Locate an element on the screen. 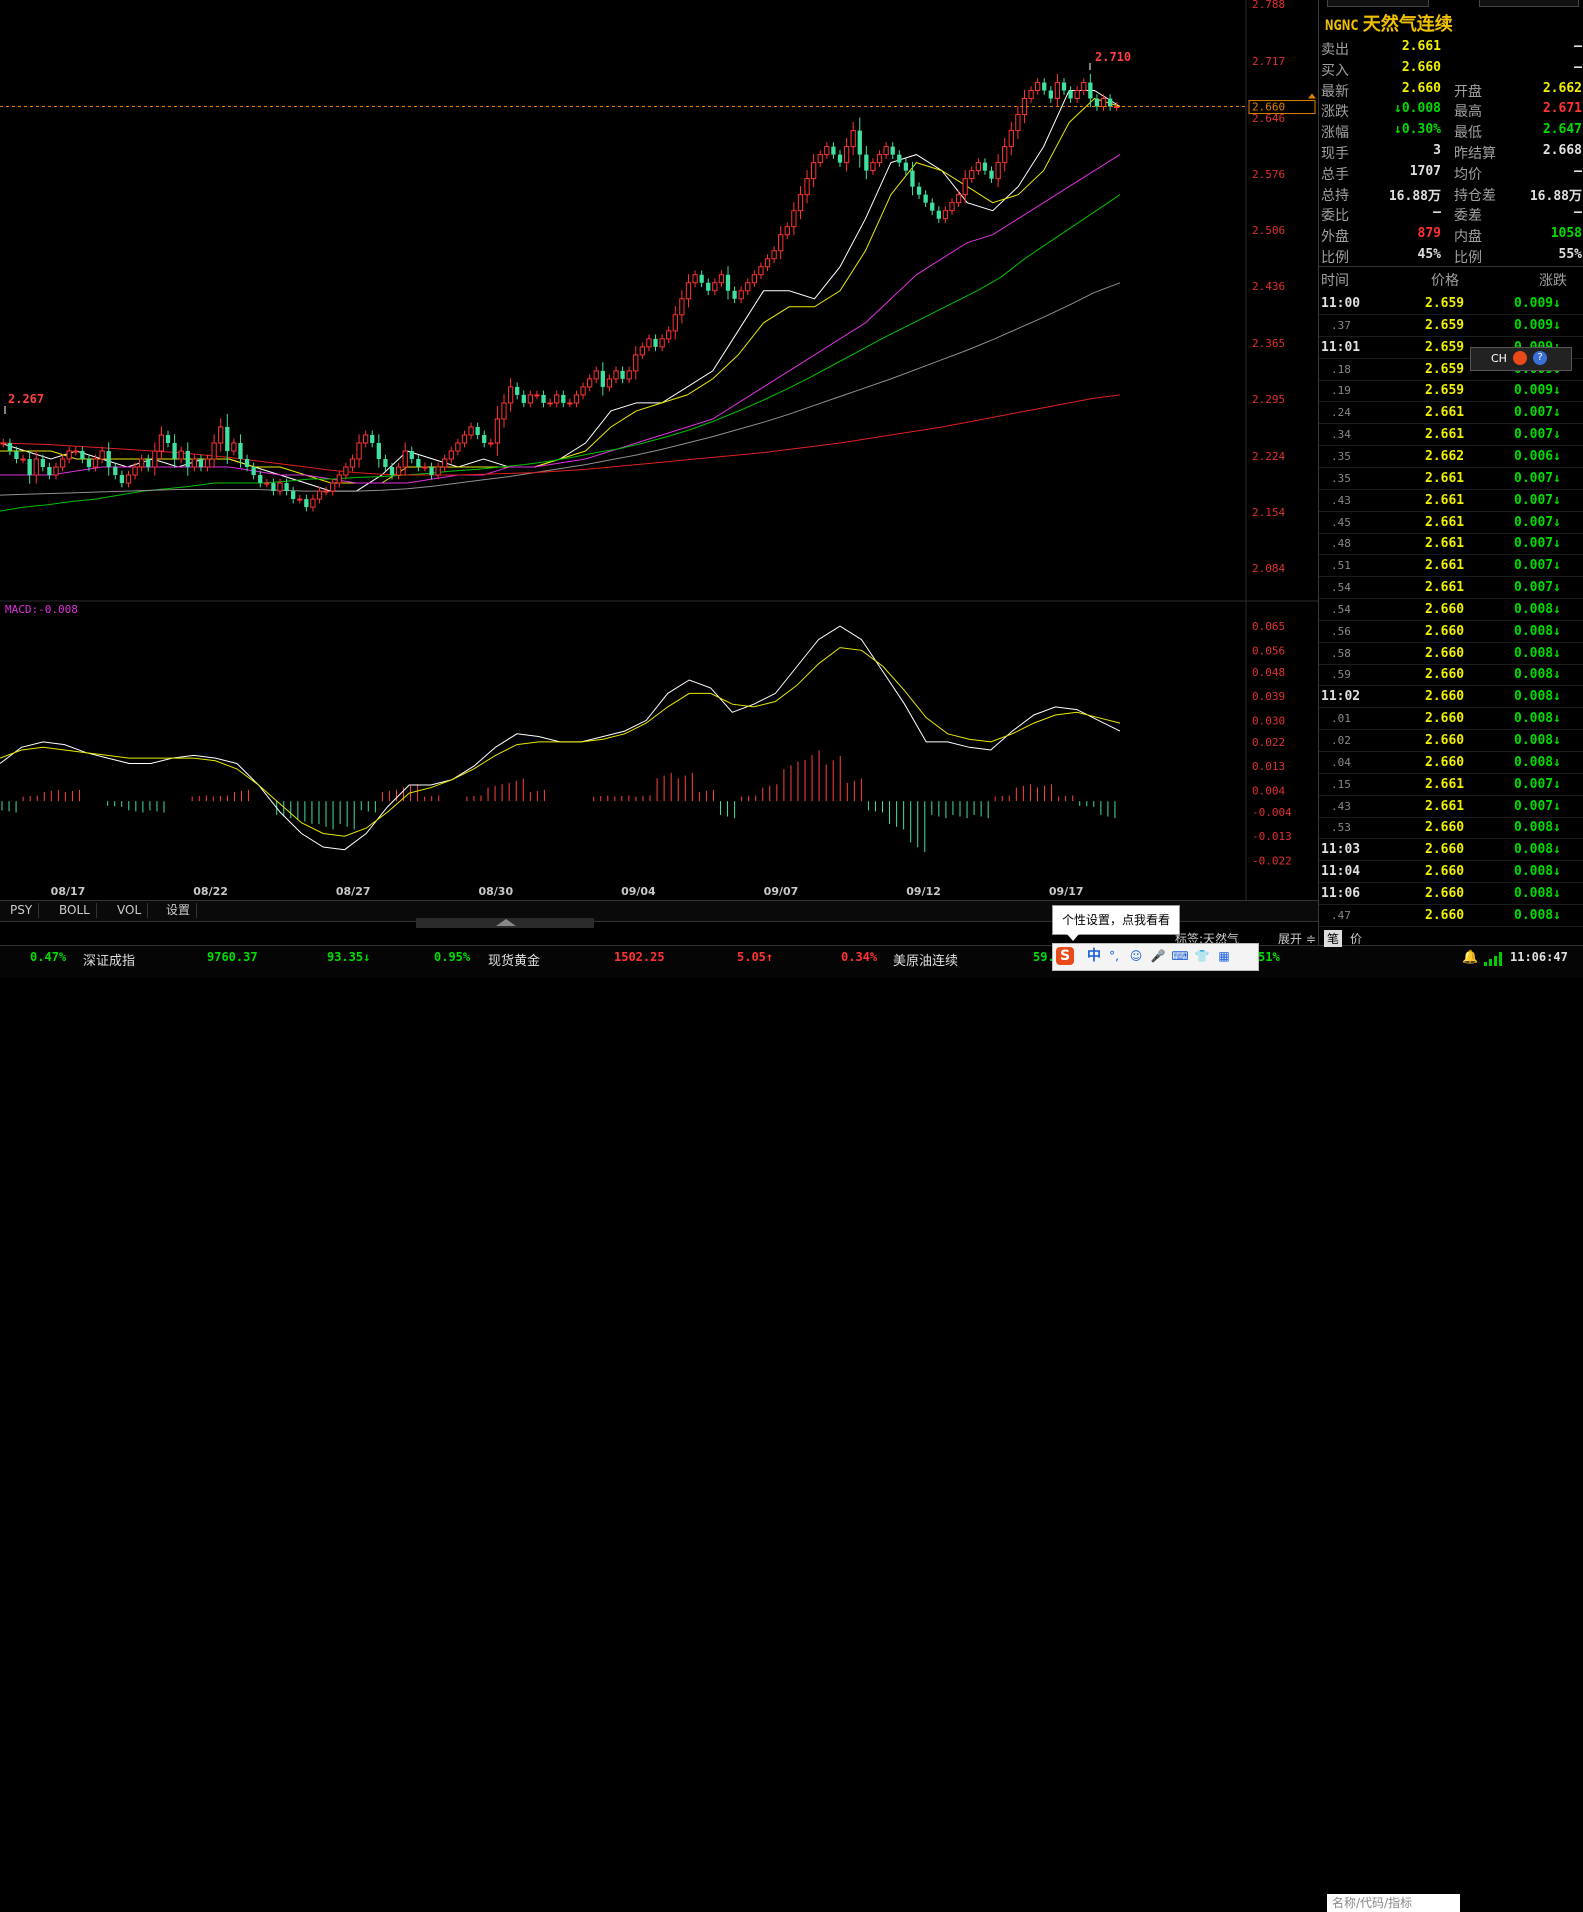  floating-ime-bar: CH ? is located at coordinates (1521, 359).